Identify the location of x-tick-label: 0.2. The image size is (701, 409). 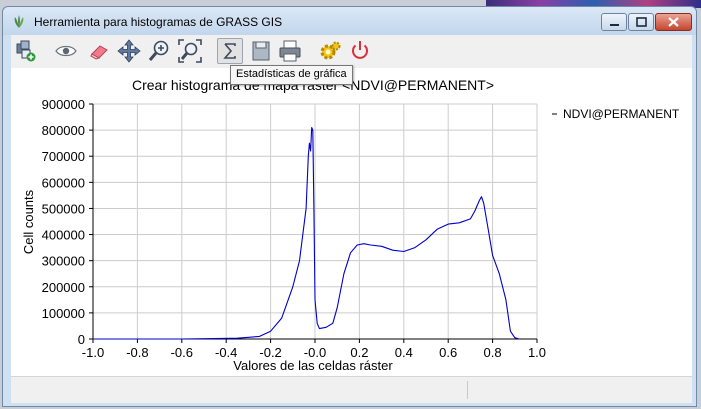
(359, 352).